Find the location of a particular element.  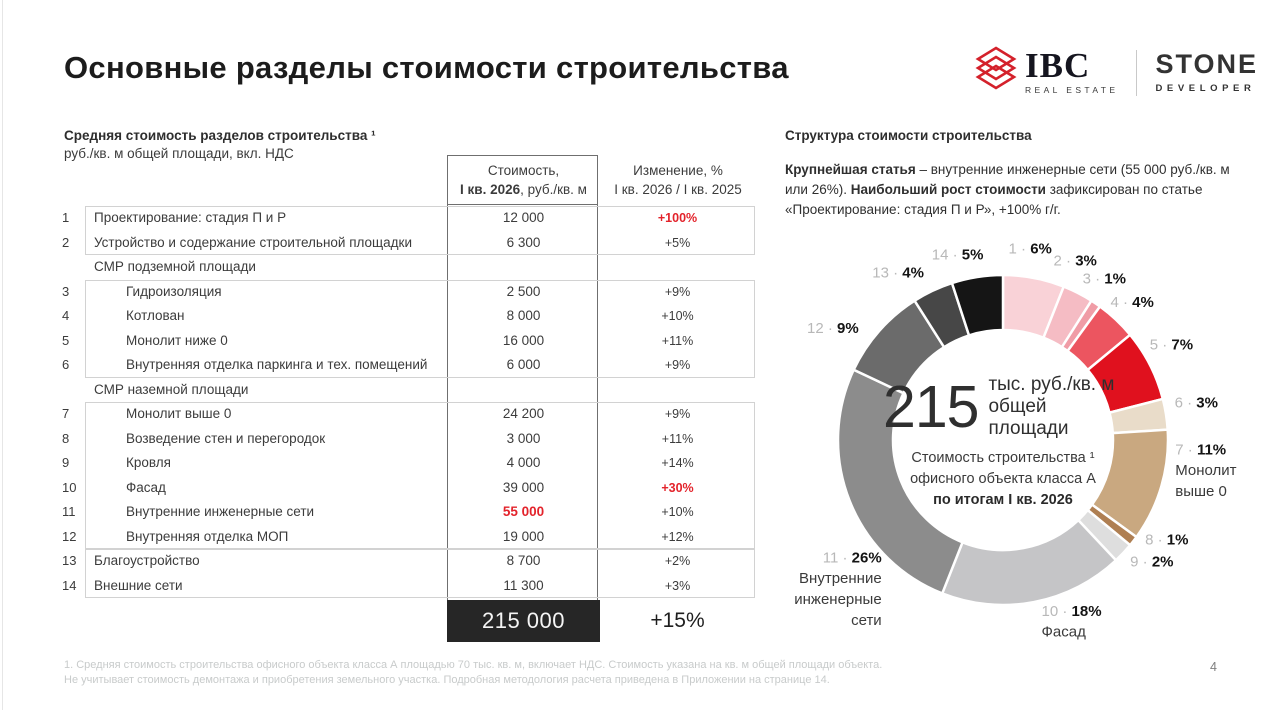

stone-logo: STONE DEVELOPER is located at coordinates (1206, 72).